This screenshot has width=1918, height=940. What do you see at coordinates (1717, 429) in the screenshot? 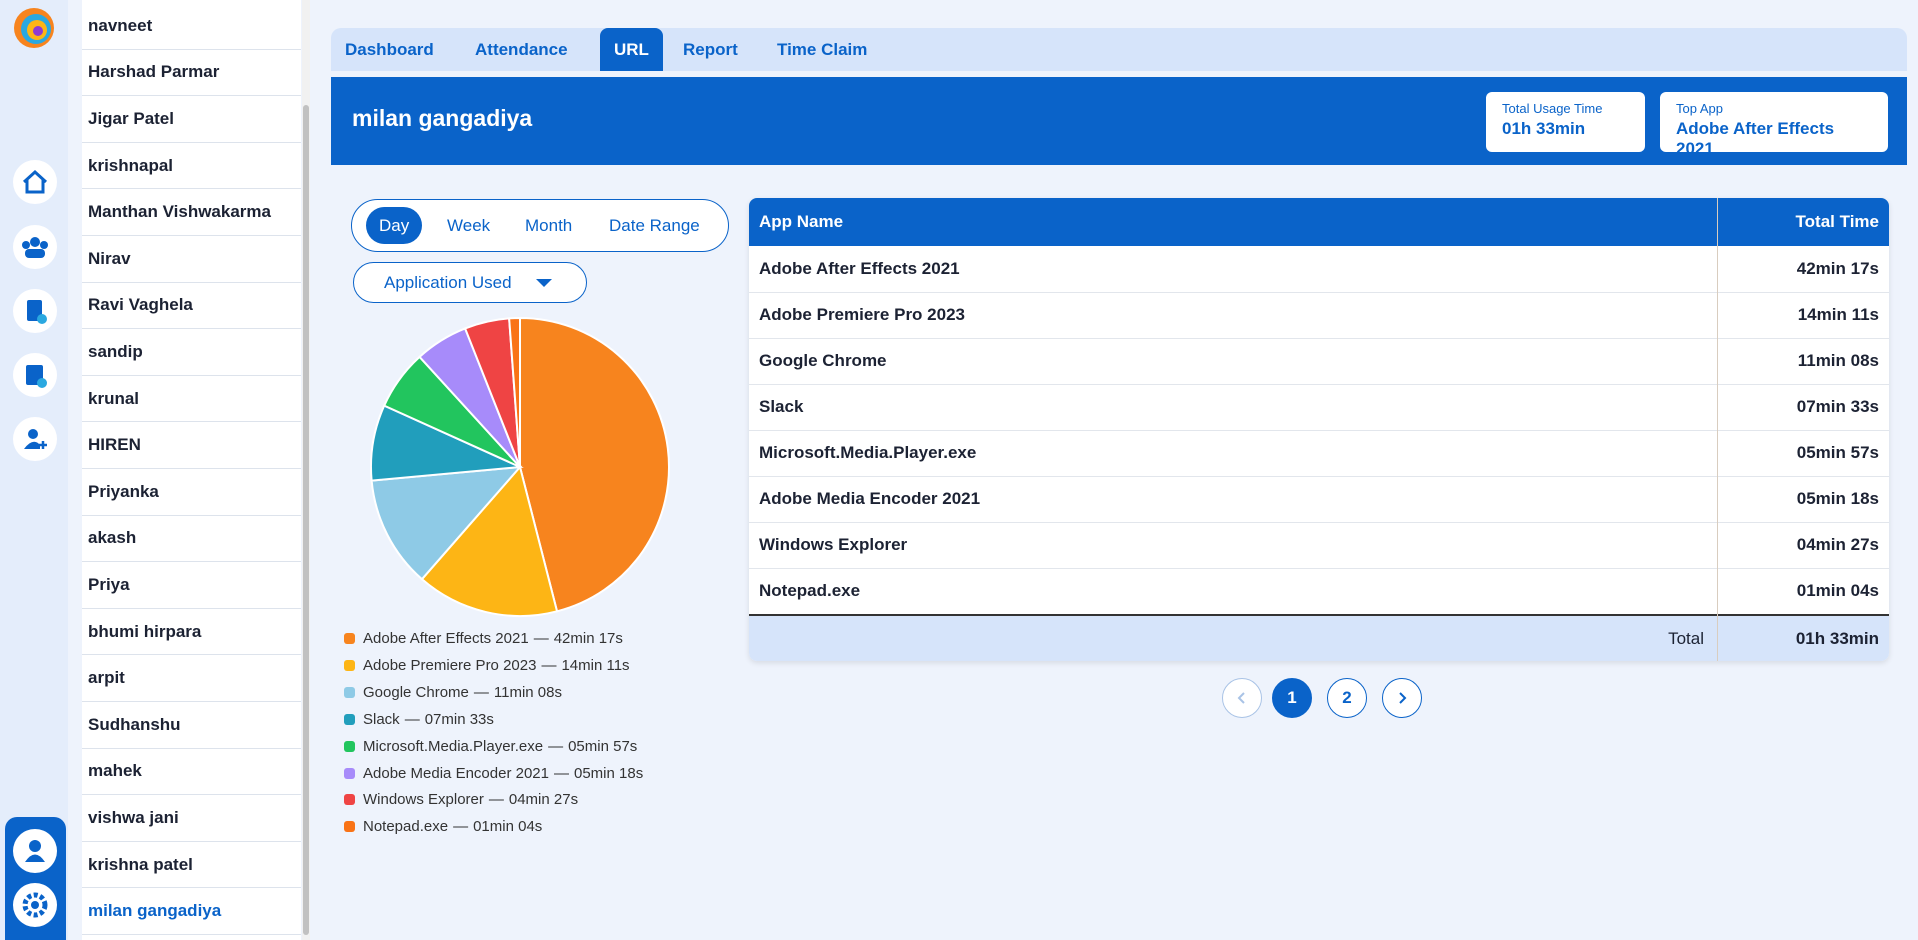
I see `column-divider` at bounding box center [1717, 429].